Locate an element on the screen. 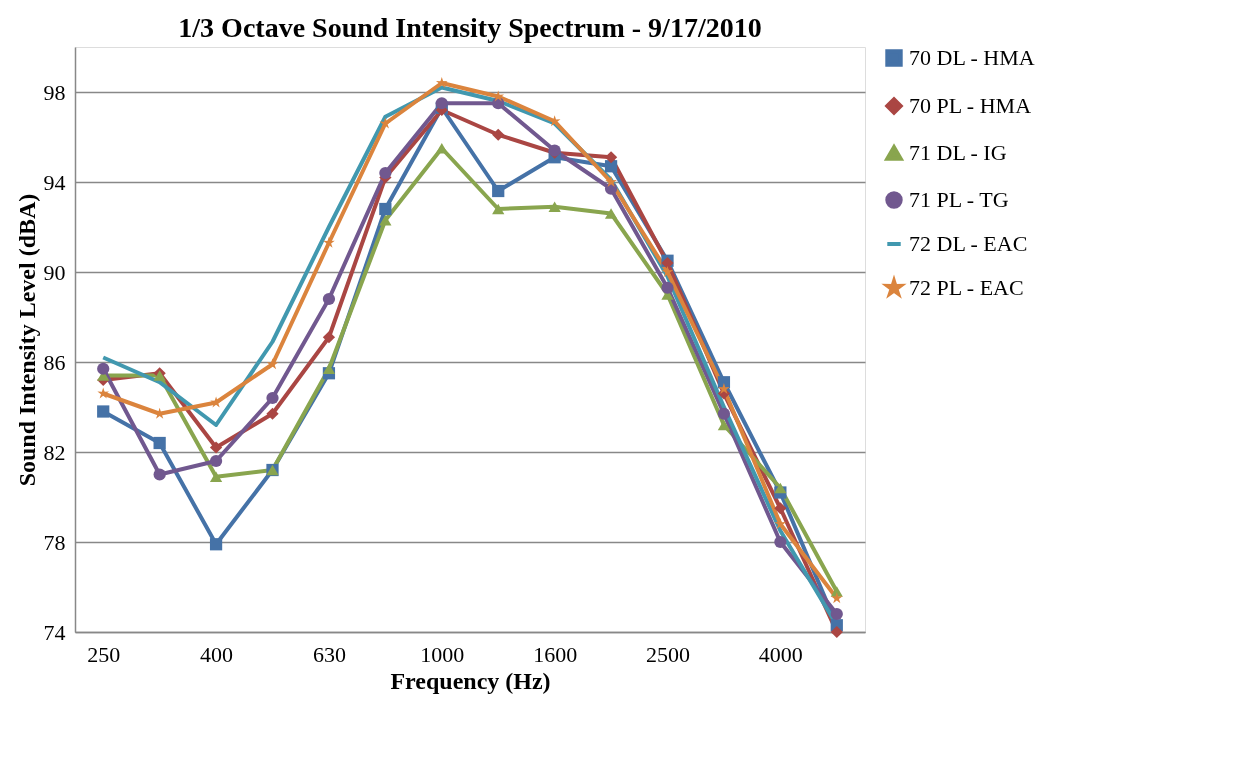  x-tick-label: 400 is located at coordinates (217, 654).